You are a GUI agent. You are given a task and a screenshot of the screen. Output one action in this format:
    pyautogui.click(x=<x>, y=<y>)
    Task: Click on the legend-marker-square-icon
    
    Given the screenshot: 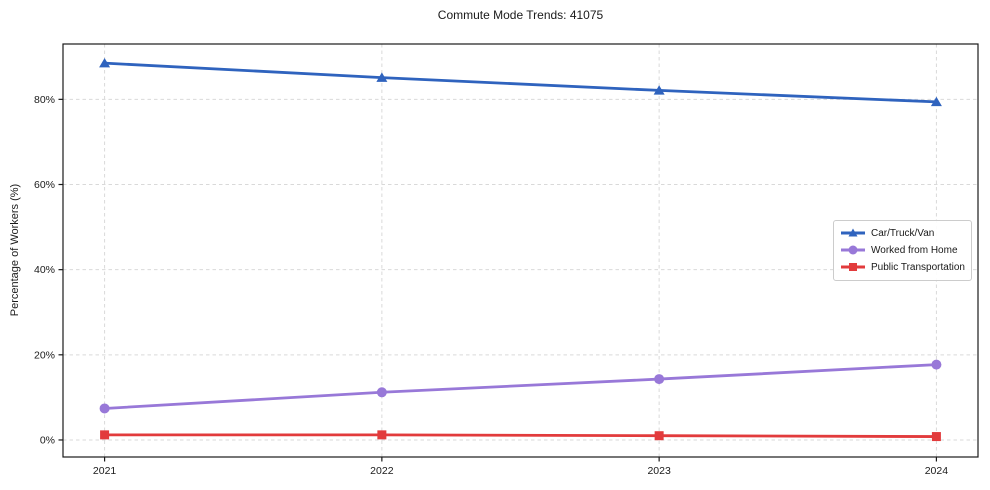 What is the action you would take?
    pyautogui.click(x=853, y=267)
    